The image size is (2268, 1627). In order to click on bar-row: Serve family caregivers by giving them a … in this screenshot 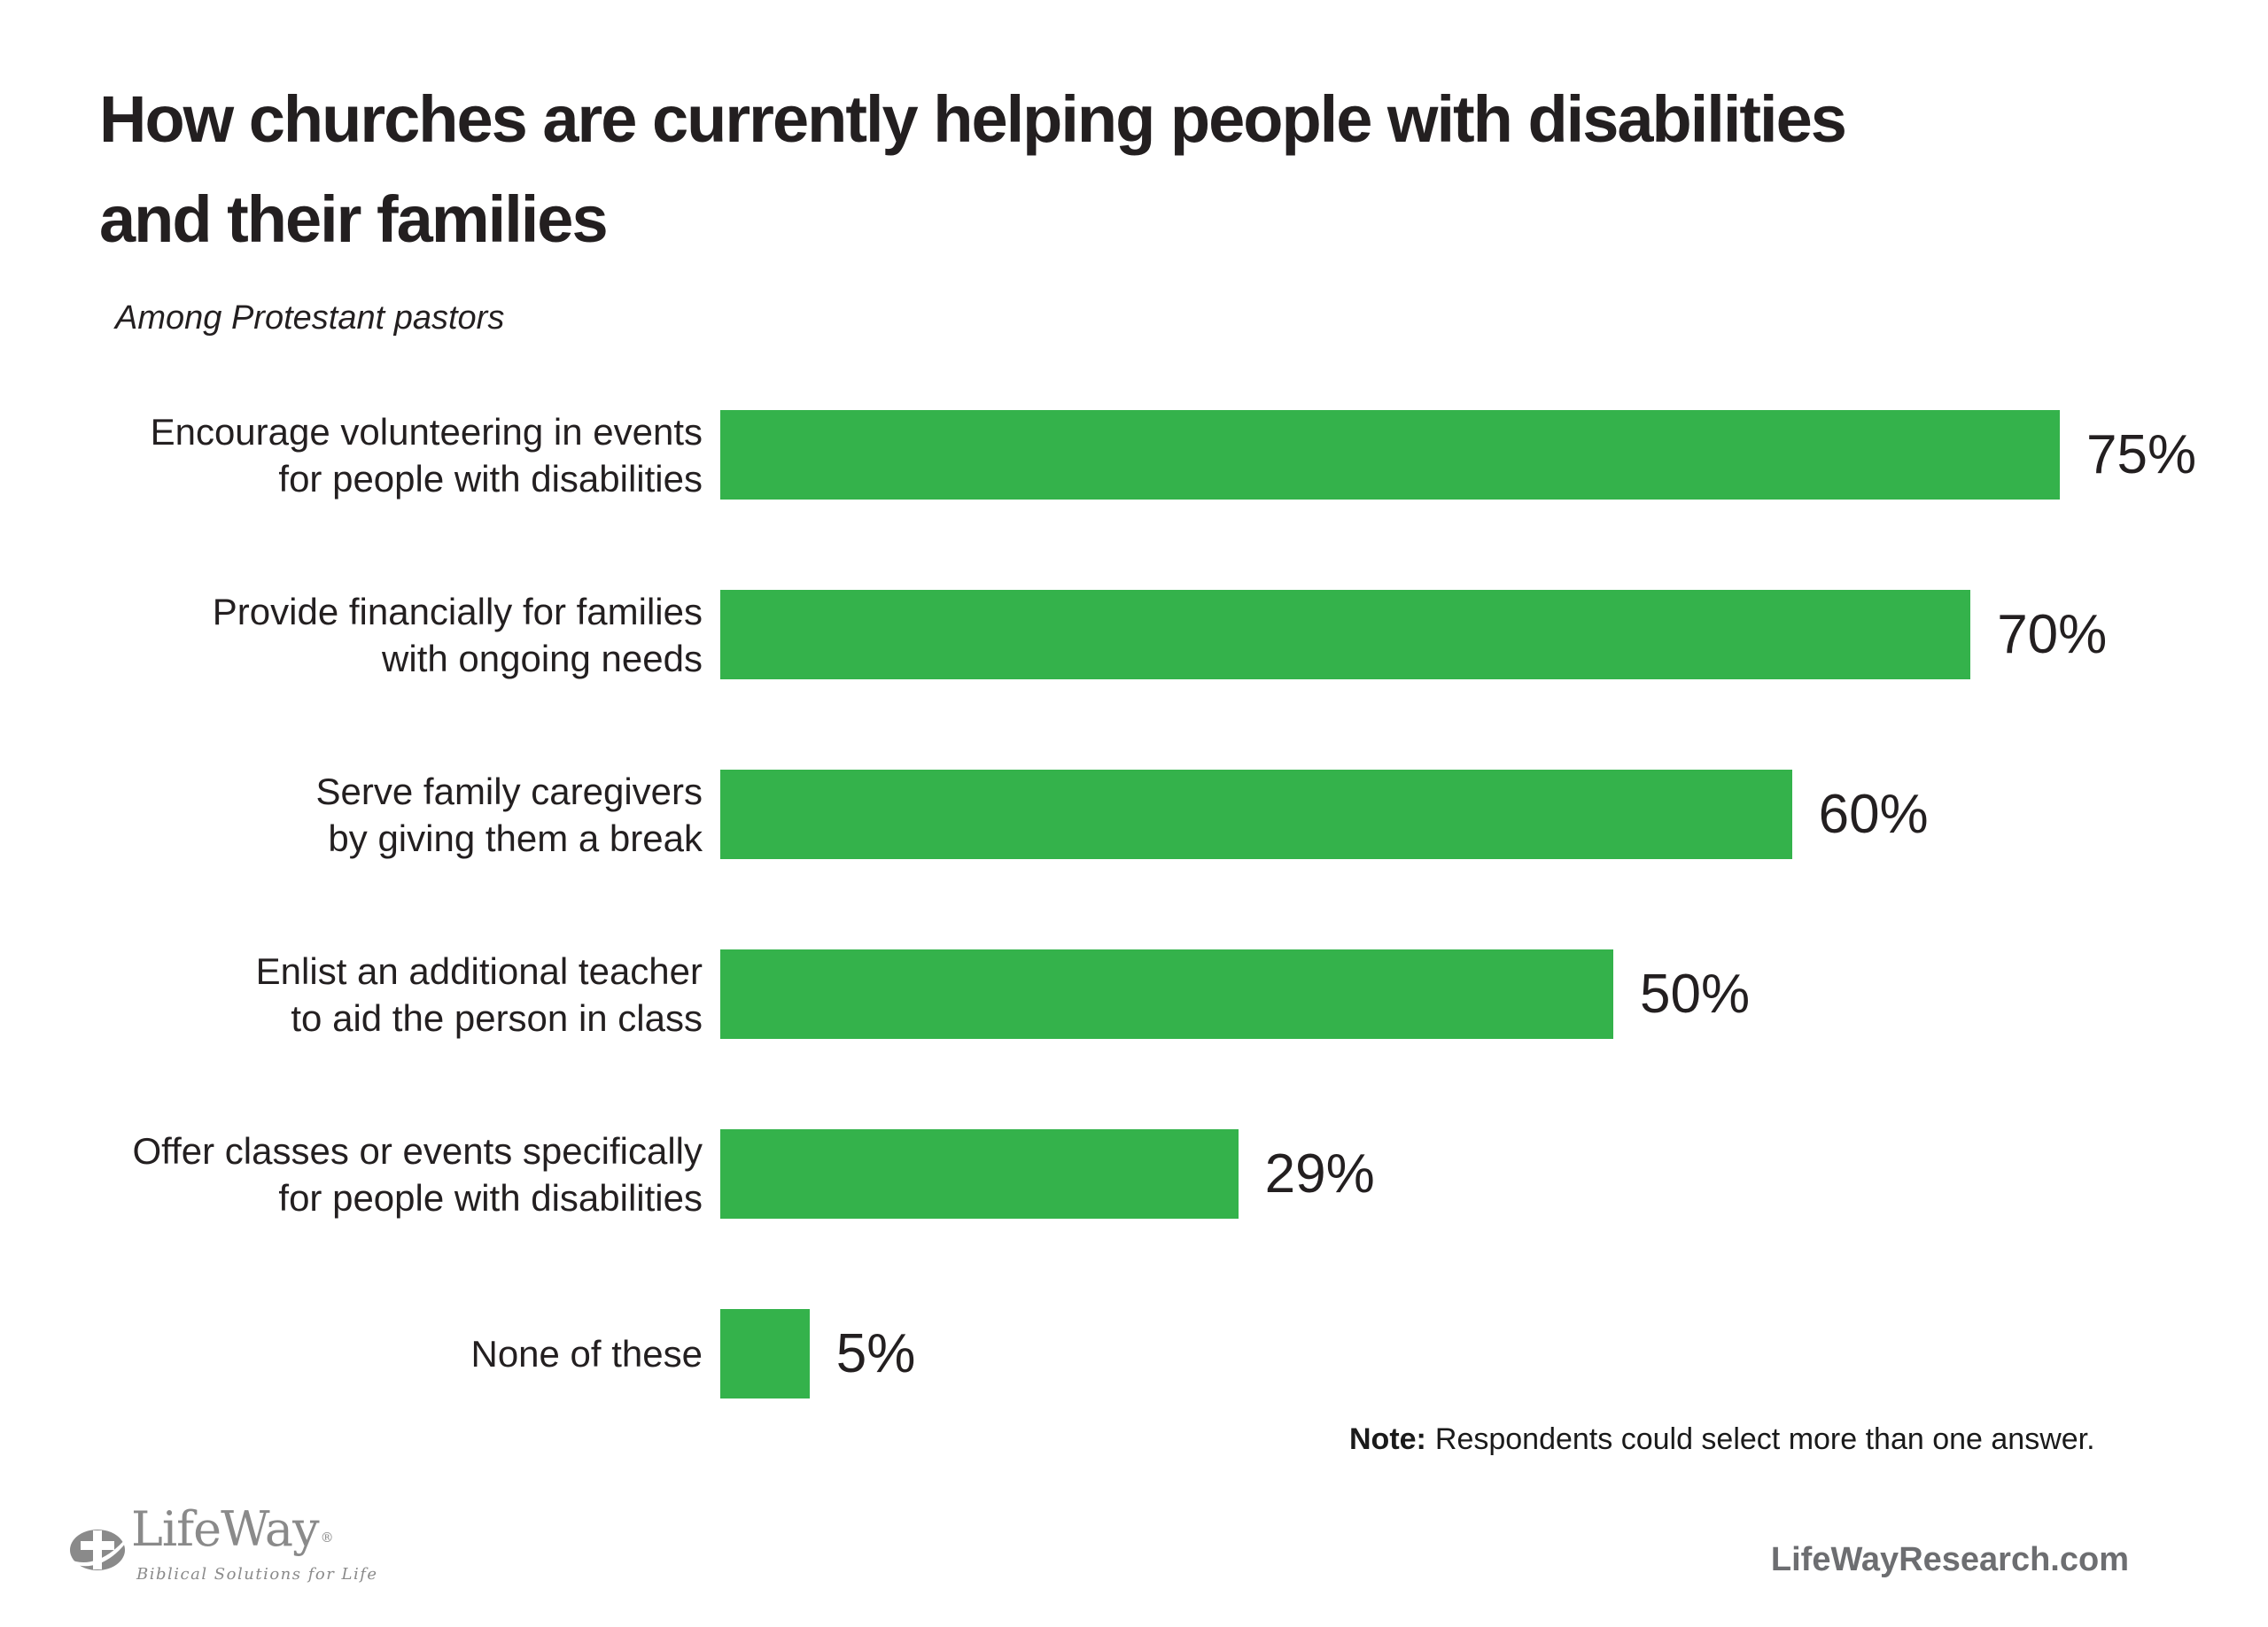, I will do `click(1143, 814)`.